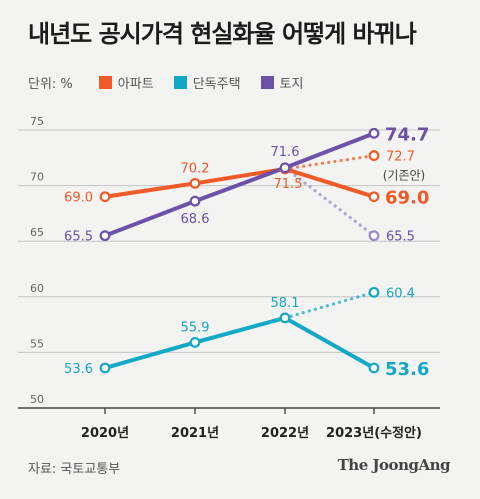 The height and width of the screenshot is (499, 480). I want to click on original-plan-note: (기존안), so click(404, 176).